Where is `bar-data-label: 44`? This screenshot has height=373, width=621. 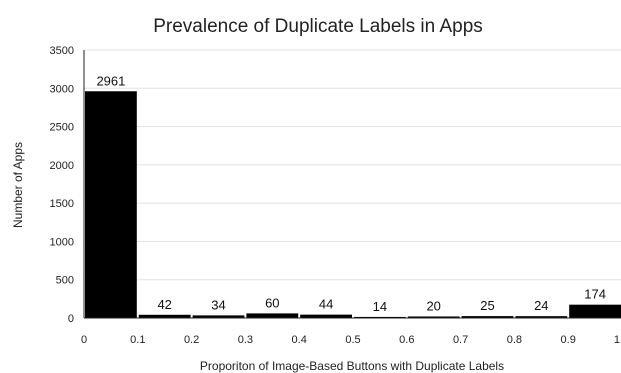 bar-data-label: 44 is located at coordinates (326, 304).